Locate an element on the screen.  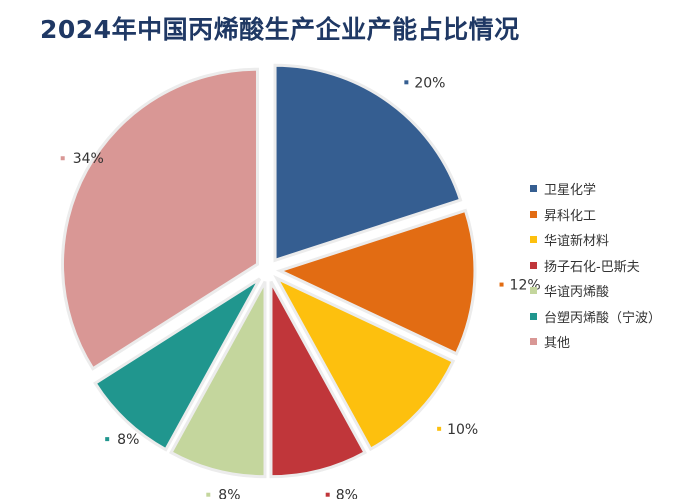
chart-legend: 卫星化学昇科化工华谊新材料扬子石化-巴斯夫 华谊丙烯酸台塑丙烯酸（宁波） 其他 is located at coordinates (595, 265).